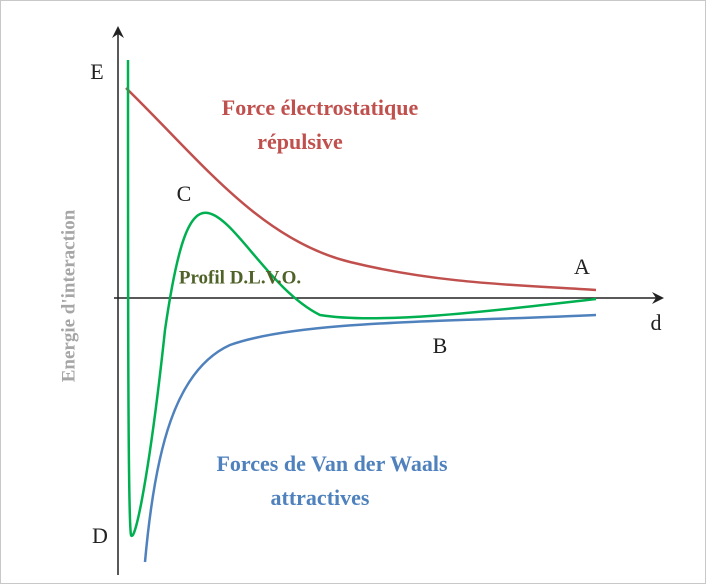 The height and width of the screenshot is (584, 706). I want to click on attractive-label: Forces de Van der Waals, so click(331, 463).